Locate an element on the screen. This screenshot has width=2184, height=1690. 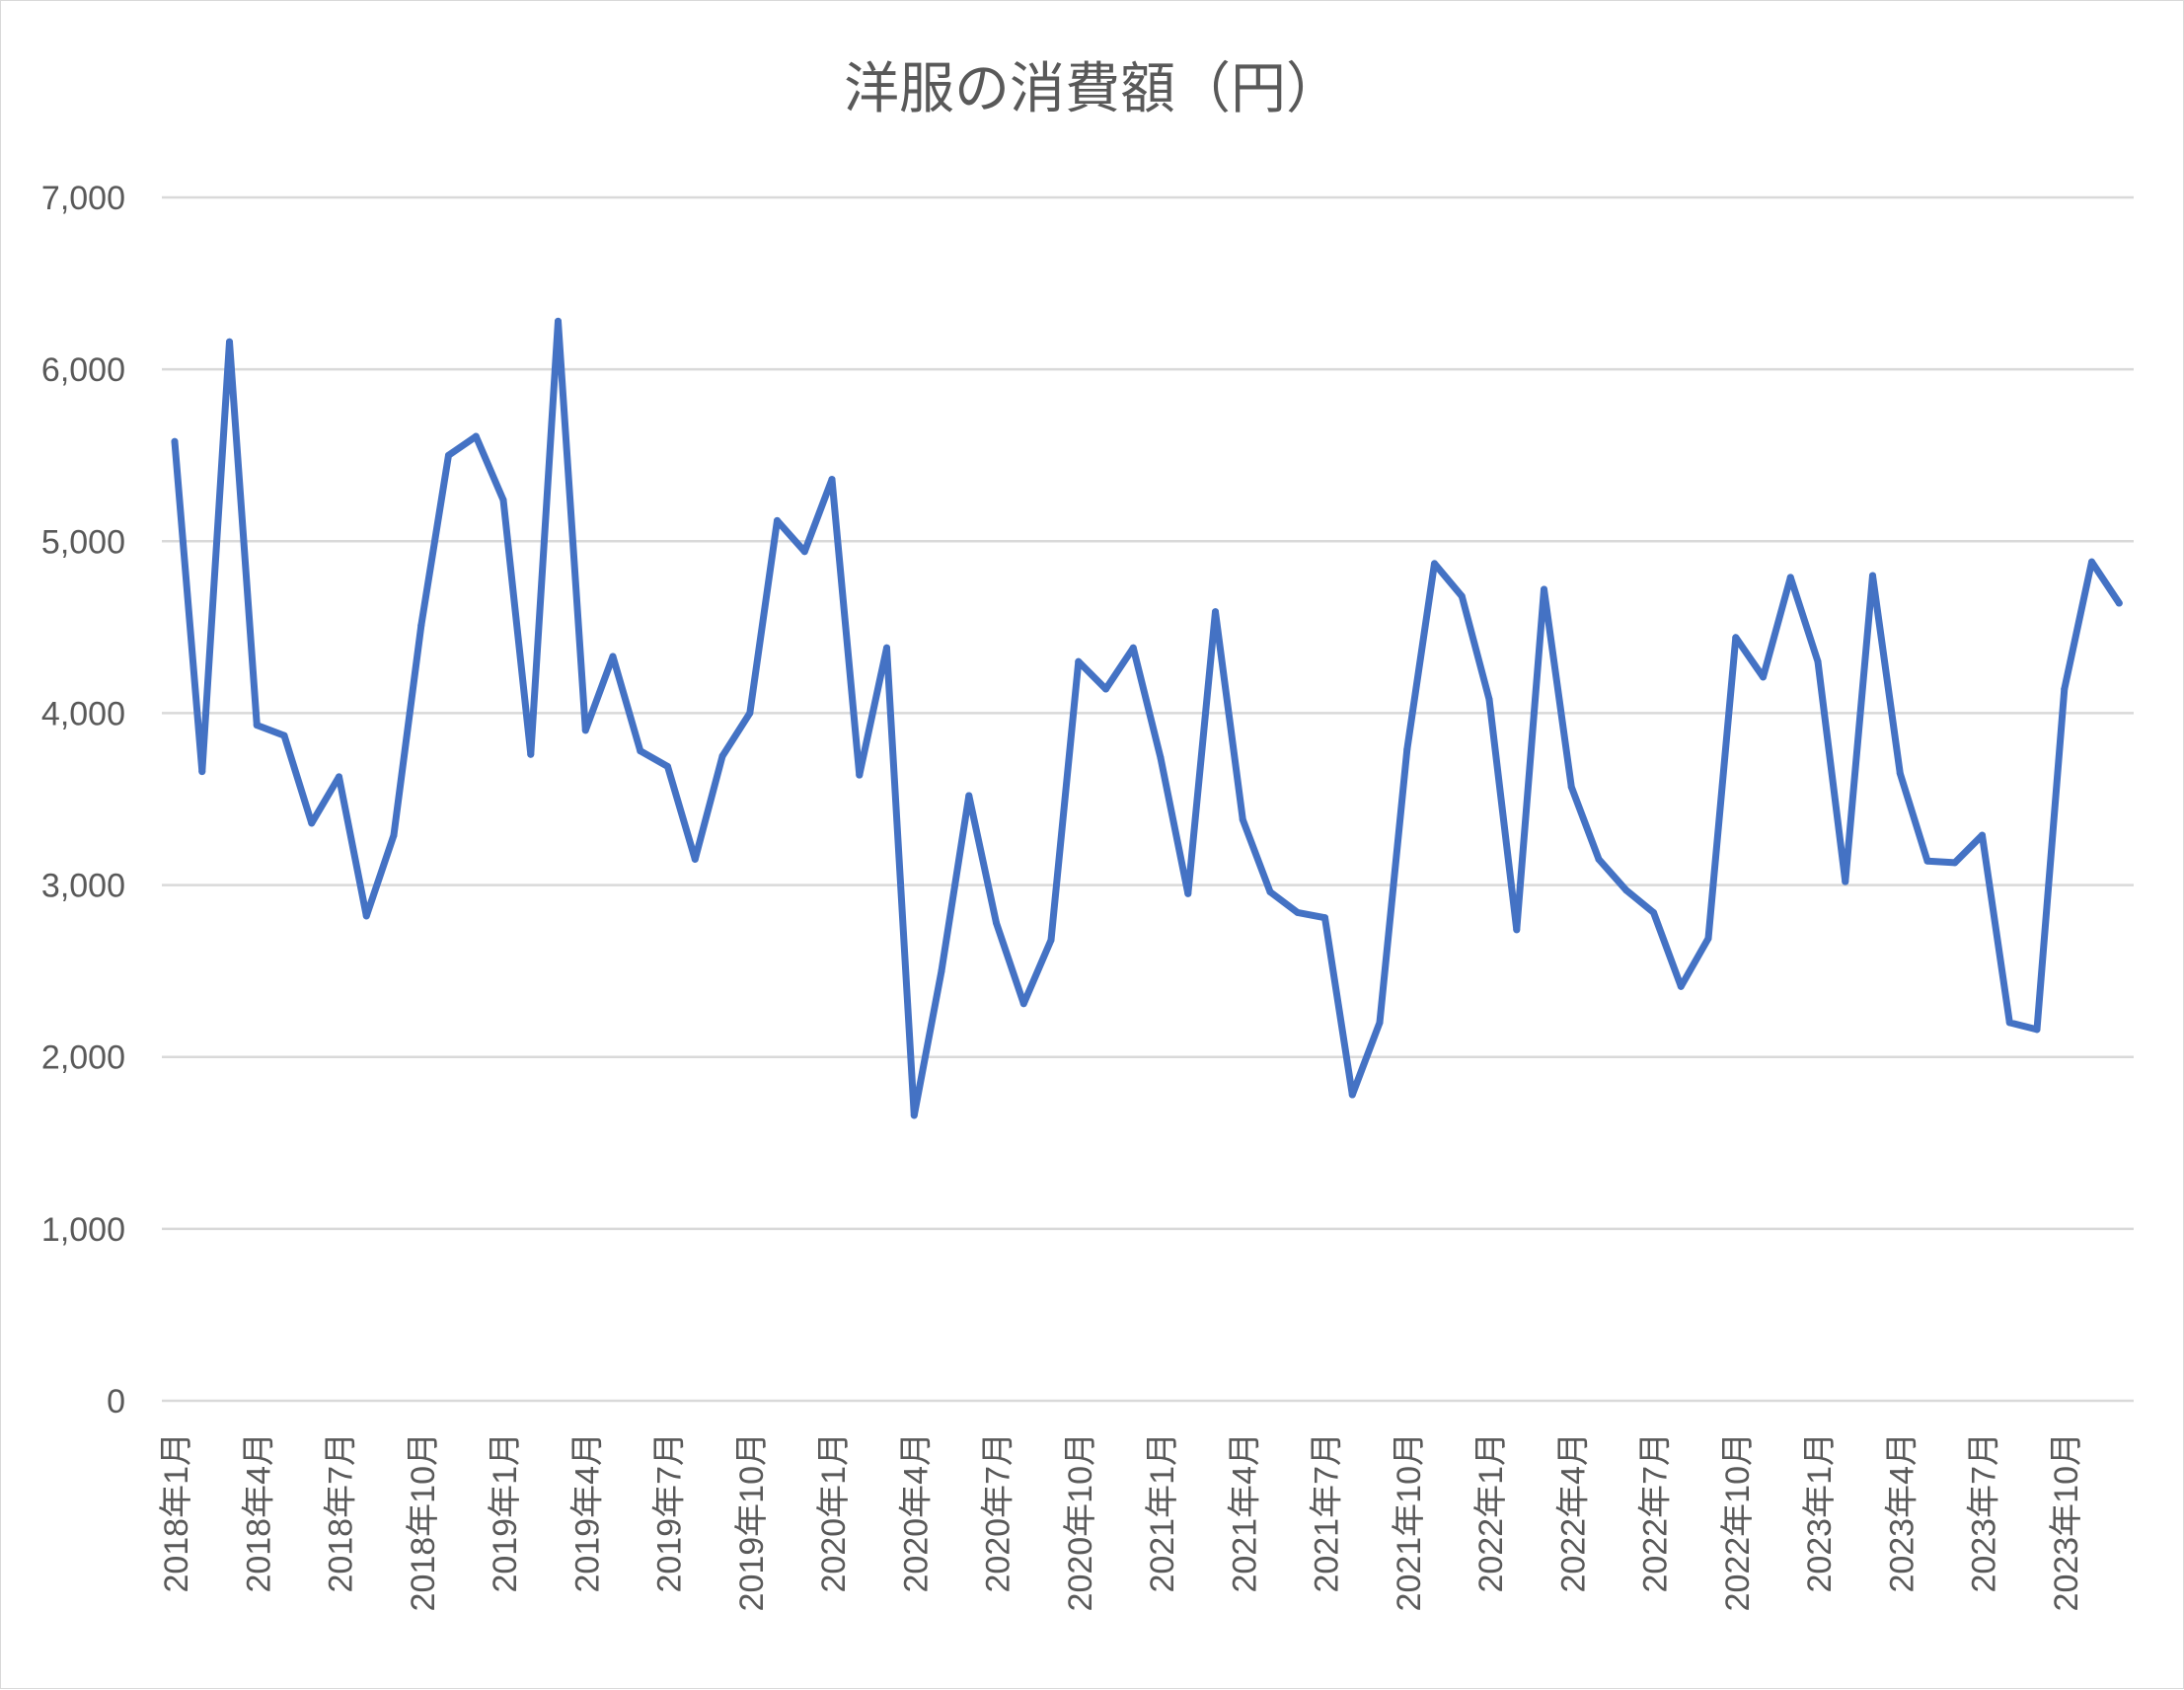
x-tick-label: 2019年7月 is located at coordinates (670, 1512).